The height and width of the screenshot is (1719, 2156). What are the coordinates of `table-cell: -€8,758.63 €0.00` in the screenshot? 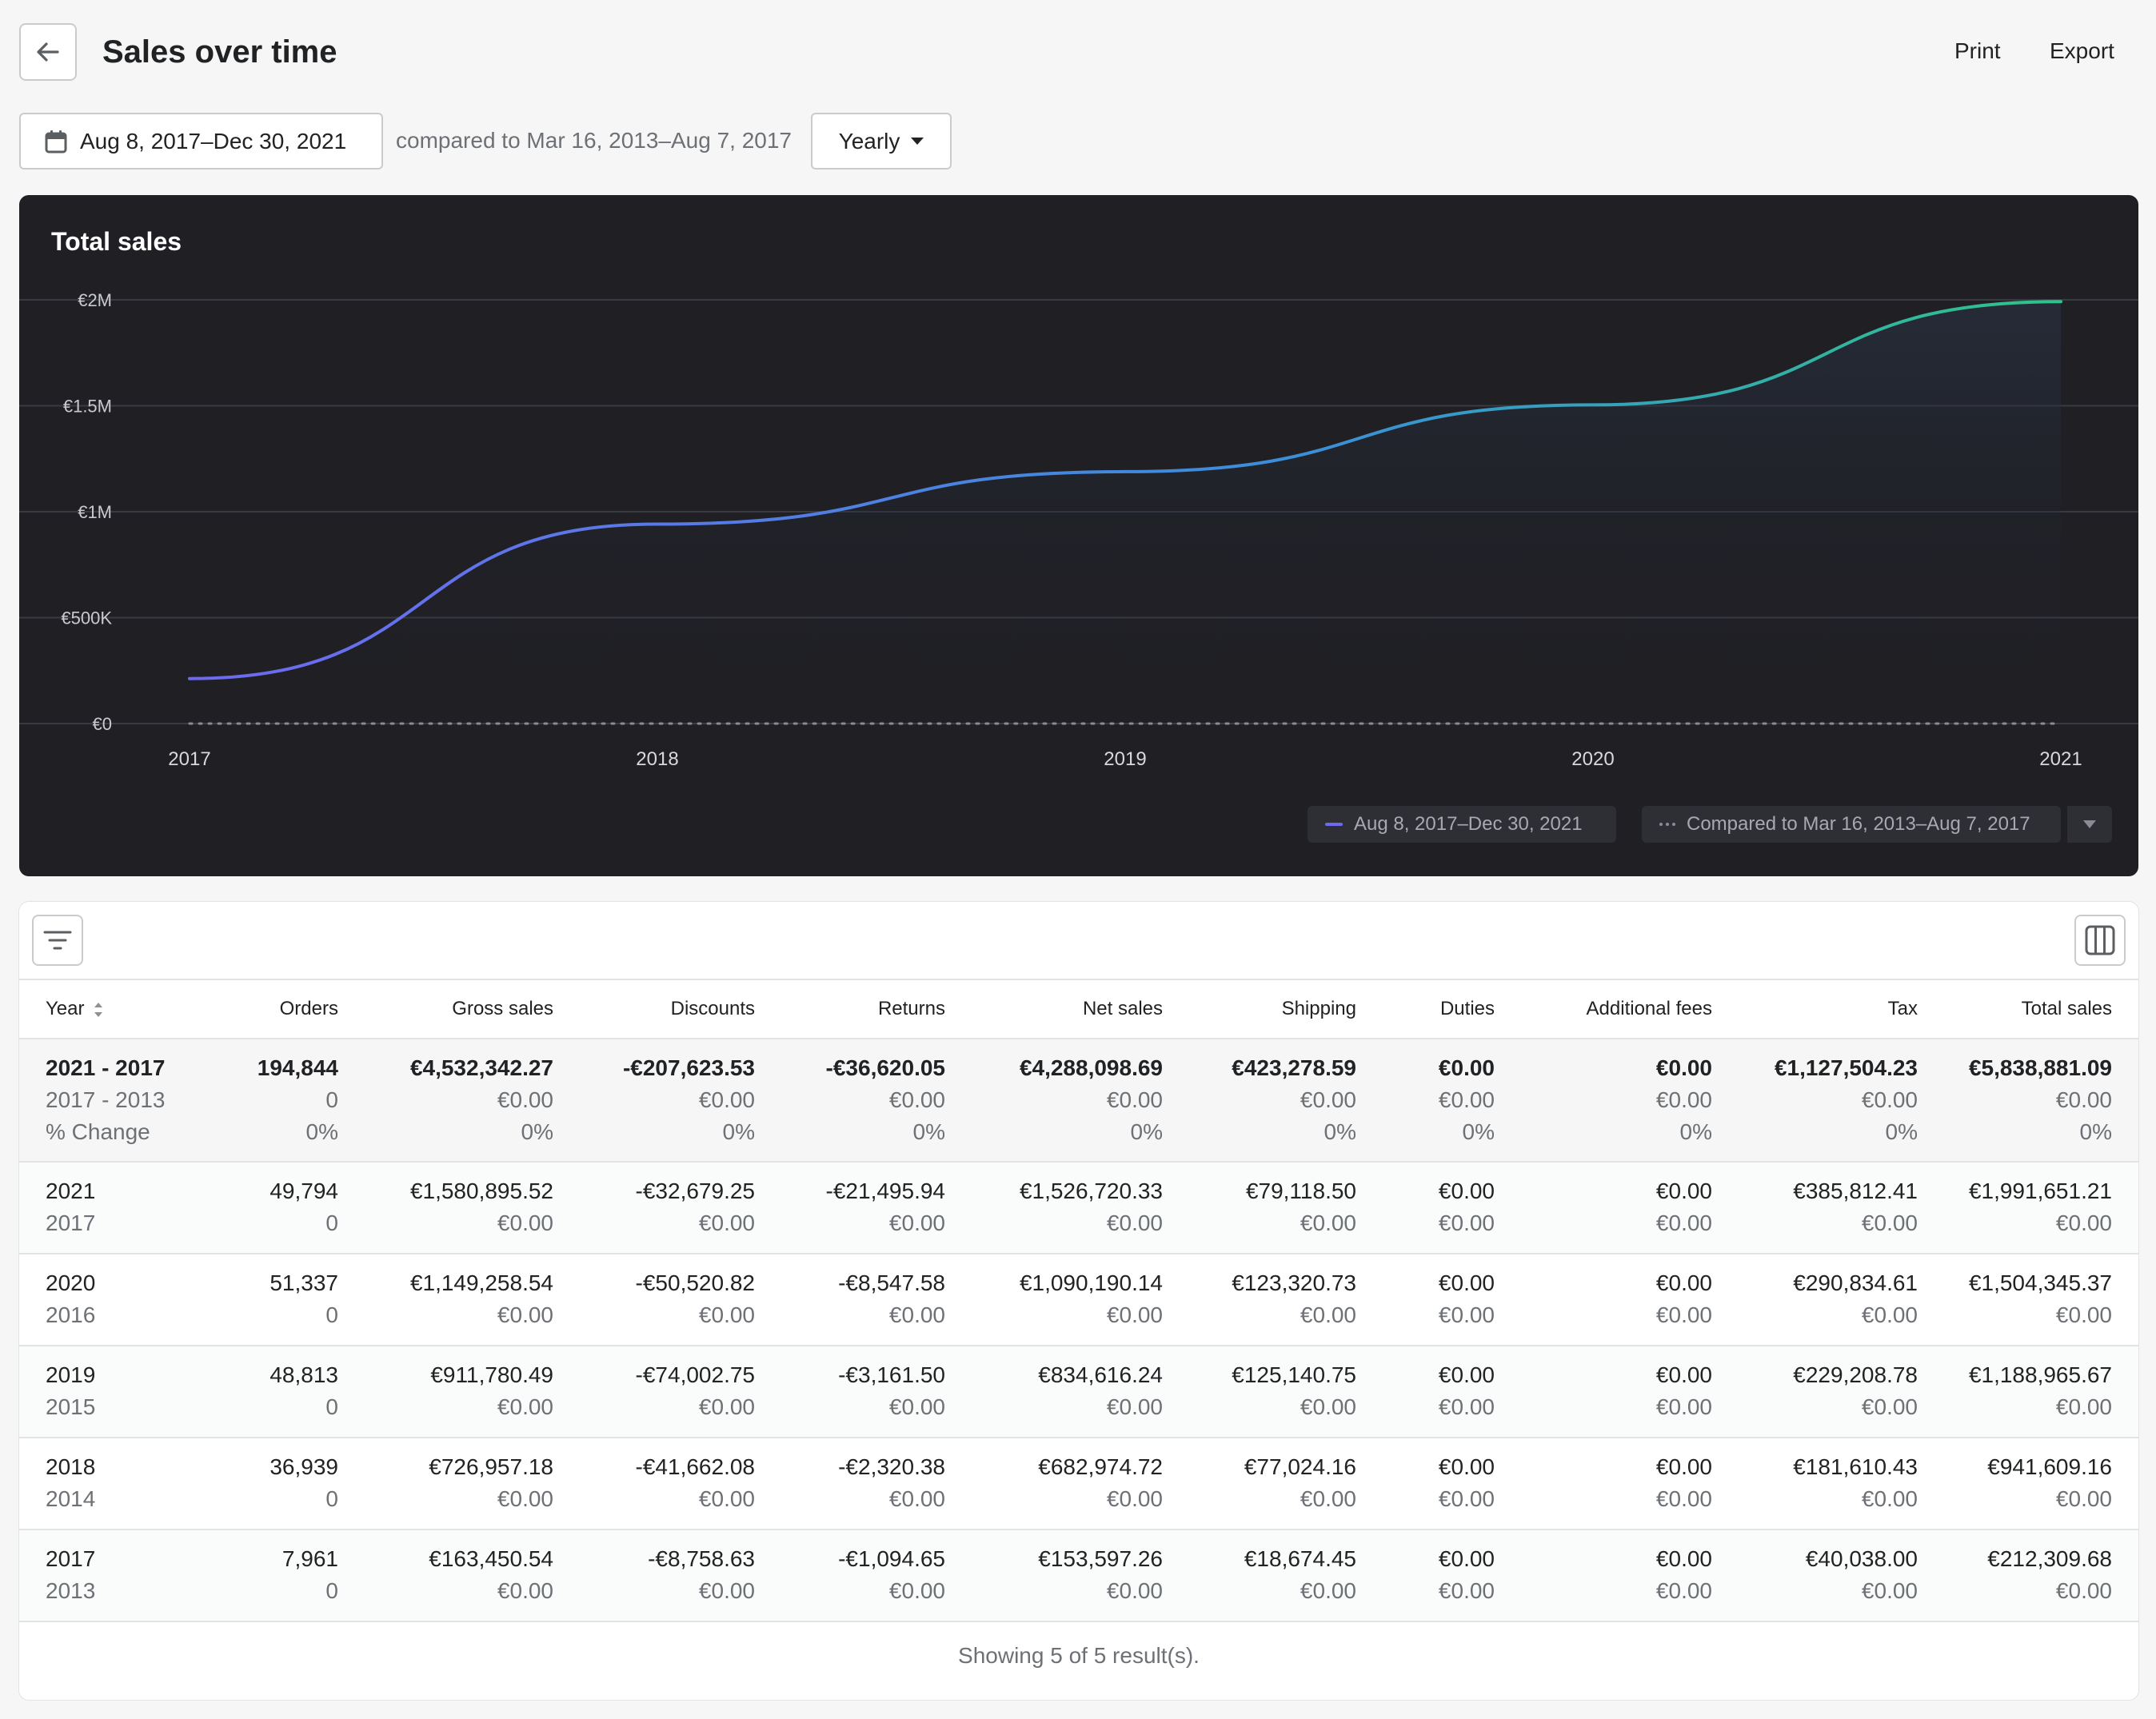 It's located at (654, 1576).